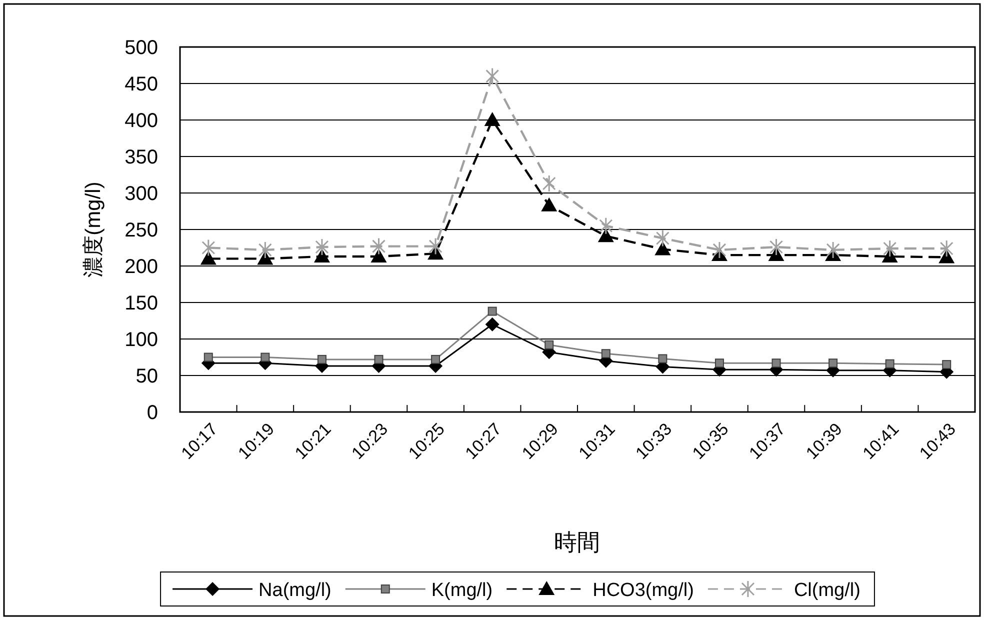 The width and height of the screenshot is (984, 621). Describe the element at coordinates (643, 590) in the screenshot. I see `legend-label: HCO3(mg/l)` at that location.